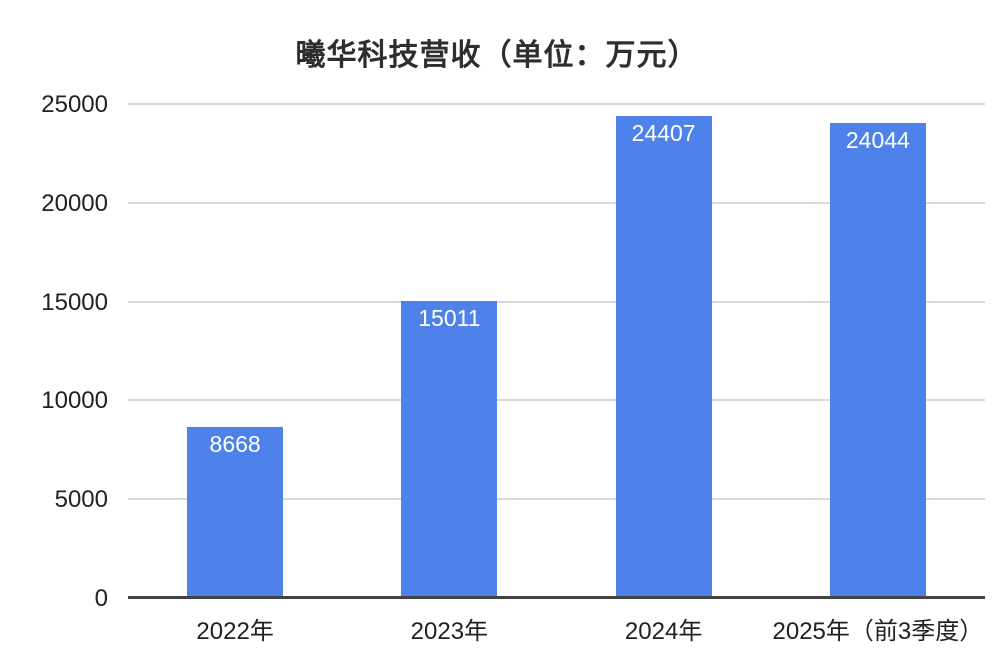 This screenshot has height=664, width=994. Describe the element at coordinates (74, 203) in the screenshot. I see `y-axis-tick-label: 20000` at that location.